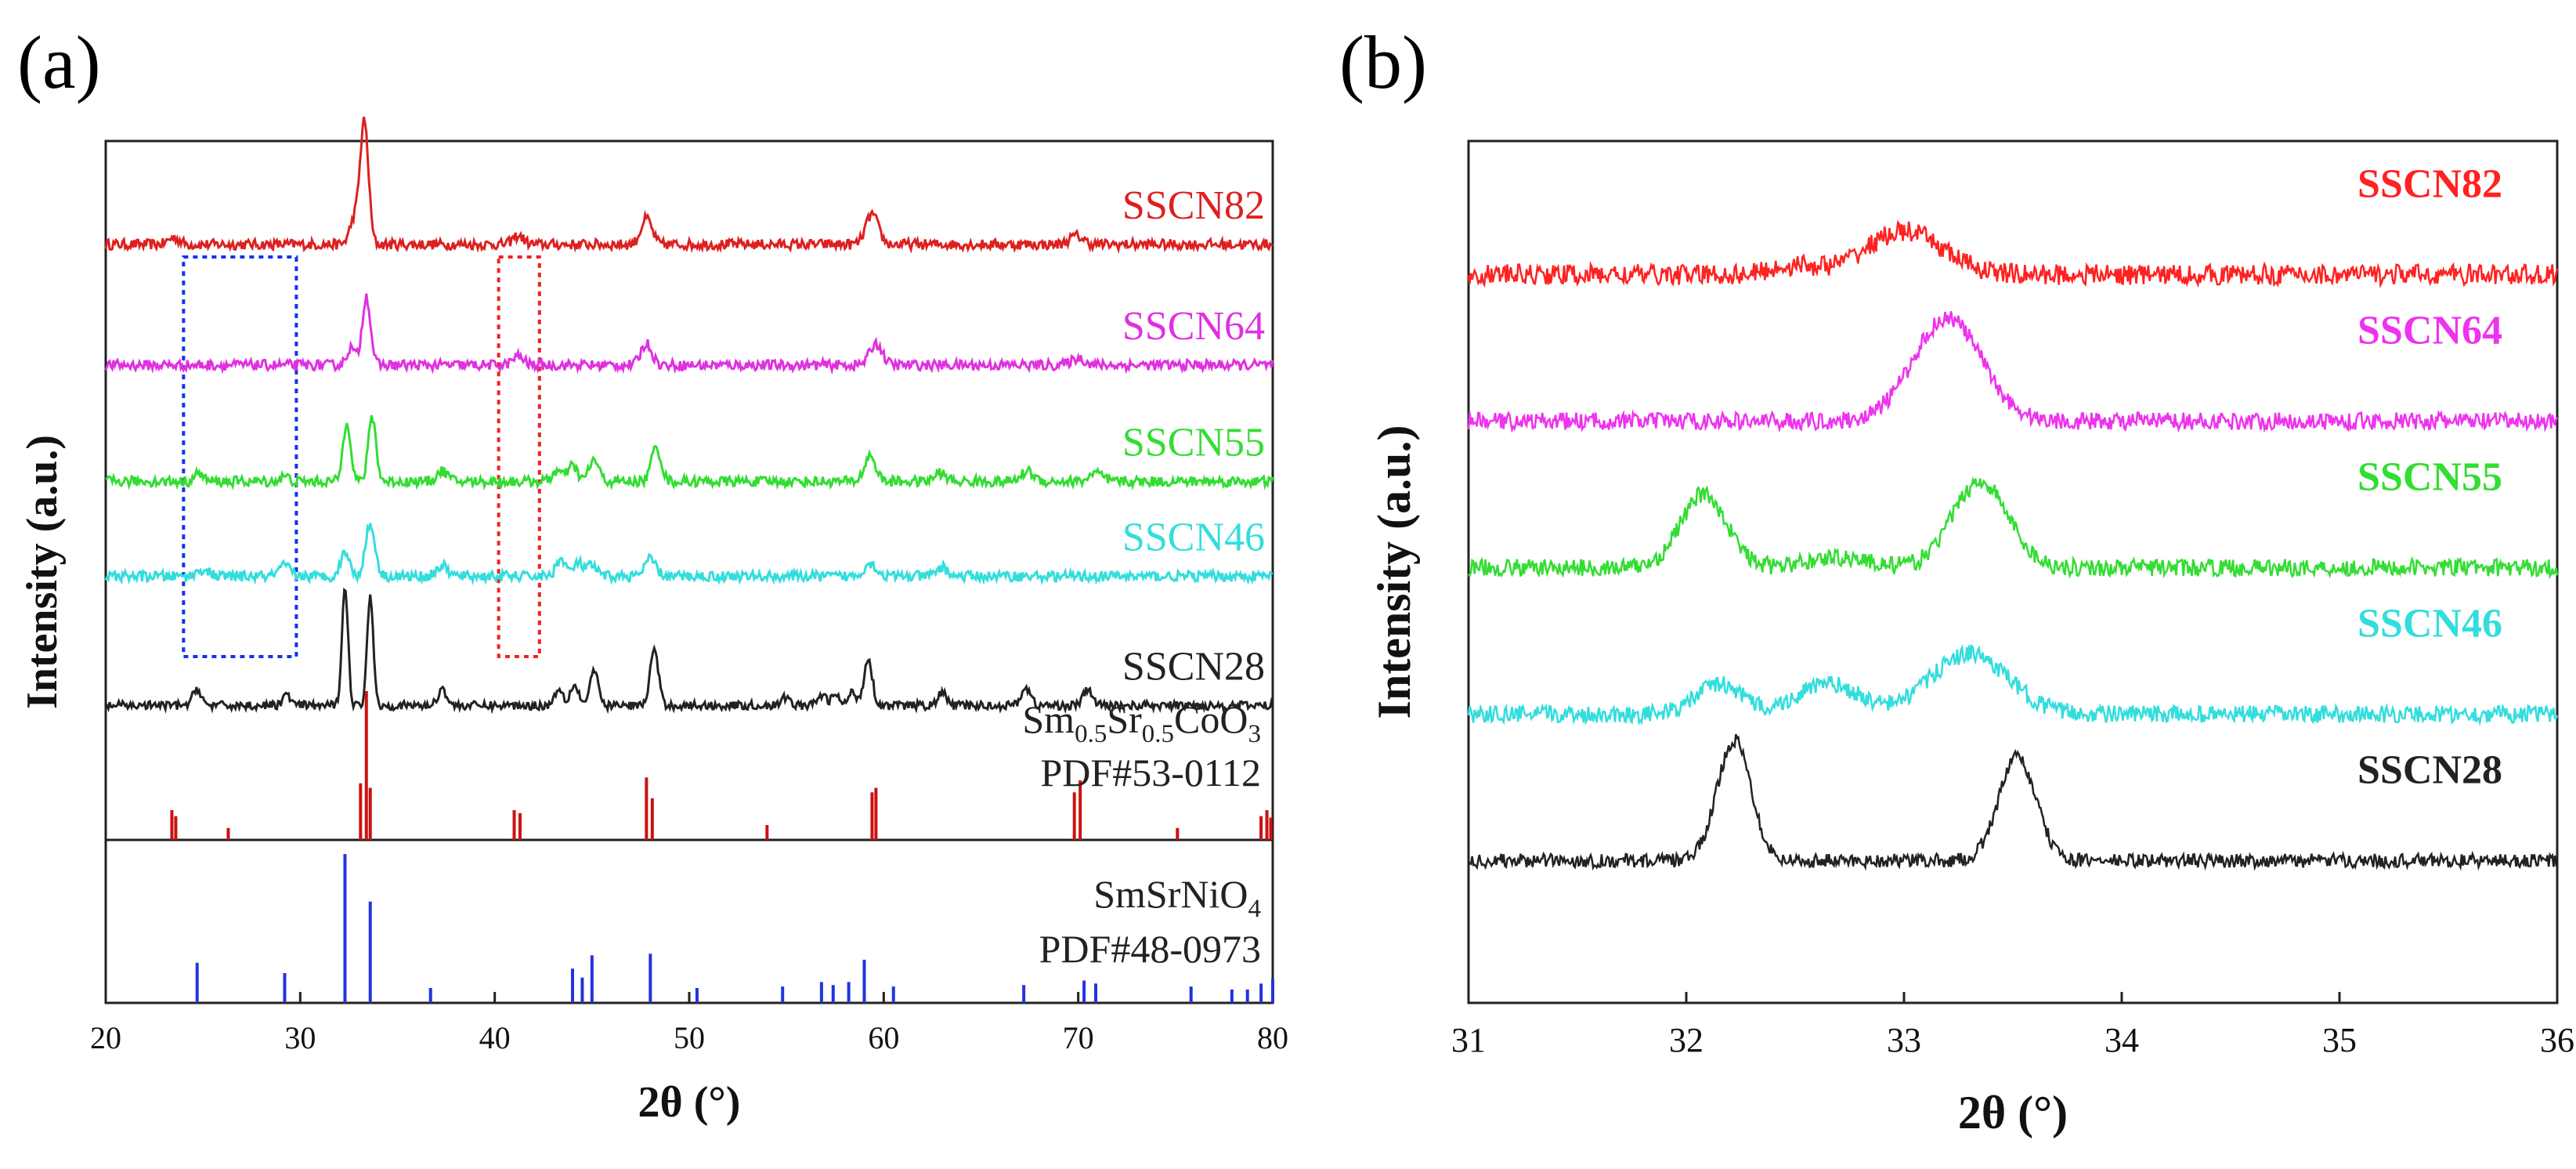  Describe the element at coordinates (1150, 773) in the screenshot. I see `ref-pdf-ssco: PDF#53-0112` at that location.